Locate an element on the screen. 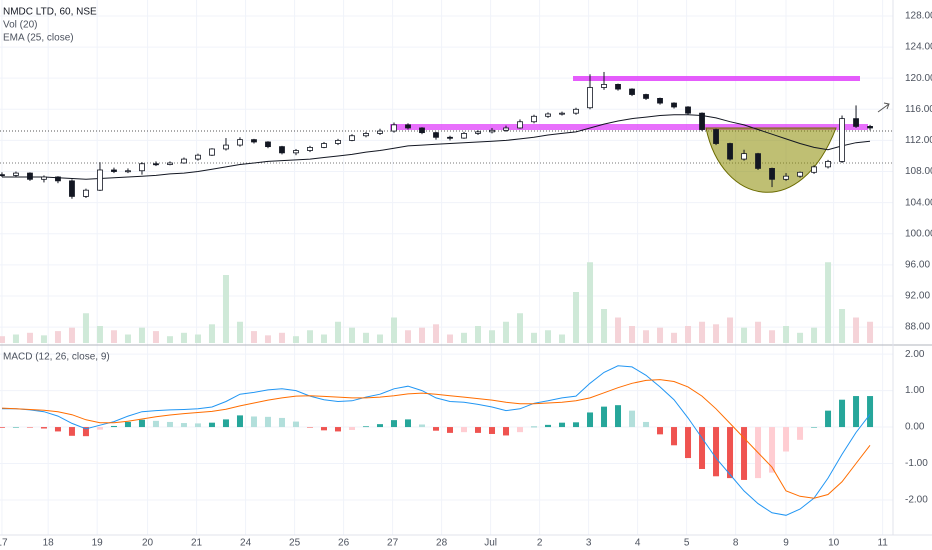 The image size is (932, 550). y-tick-label: 112.00 is located at coordinates (918, 140).